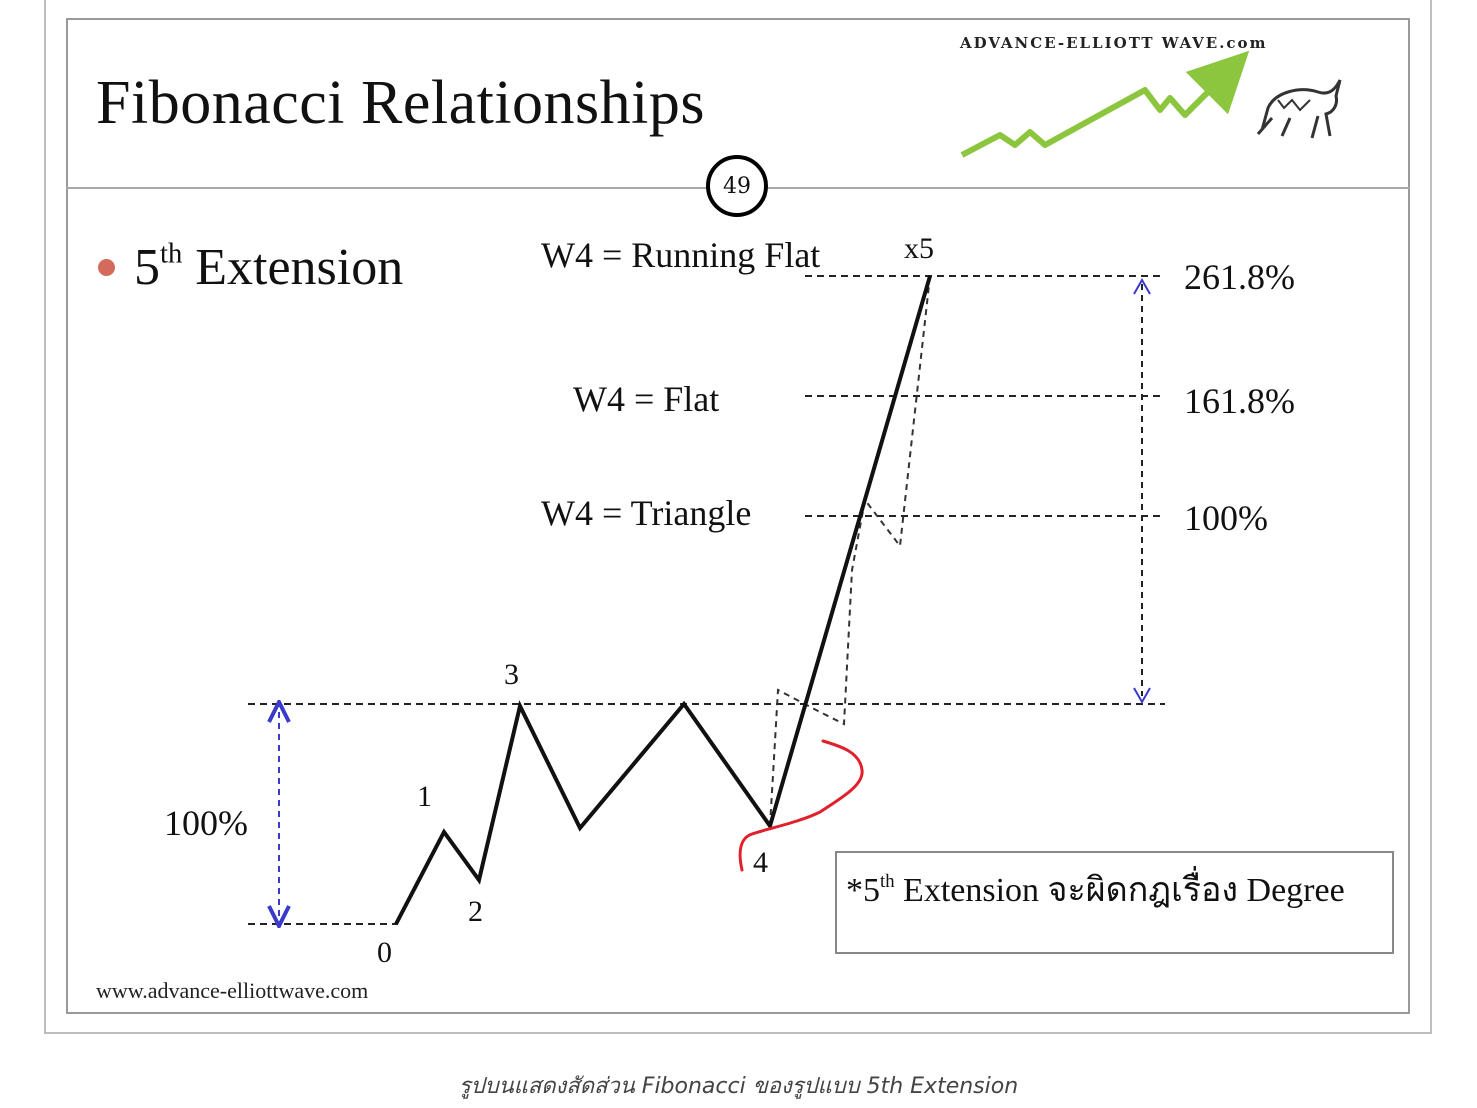  What do you see at coordinates (681, 255) in the screenshot?
I see `label-w4-running-flat: W4 = Running Flat` at bounding box center [681, 255].